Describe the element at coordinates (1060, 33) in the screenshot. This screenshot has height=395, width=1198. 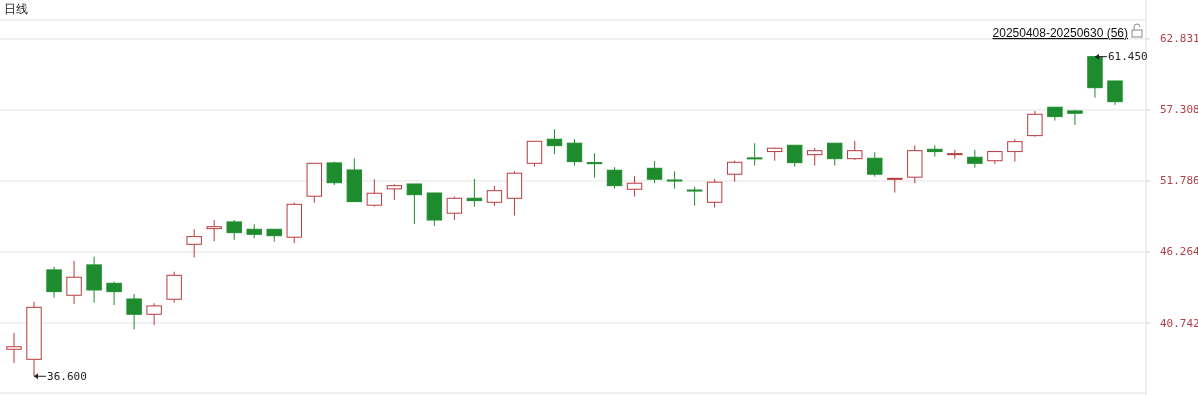
I see `annotation: 20250408-20250630 (56)` at that location.